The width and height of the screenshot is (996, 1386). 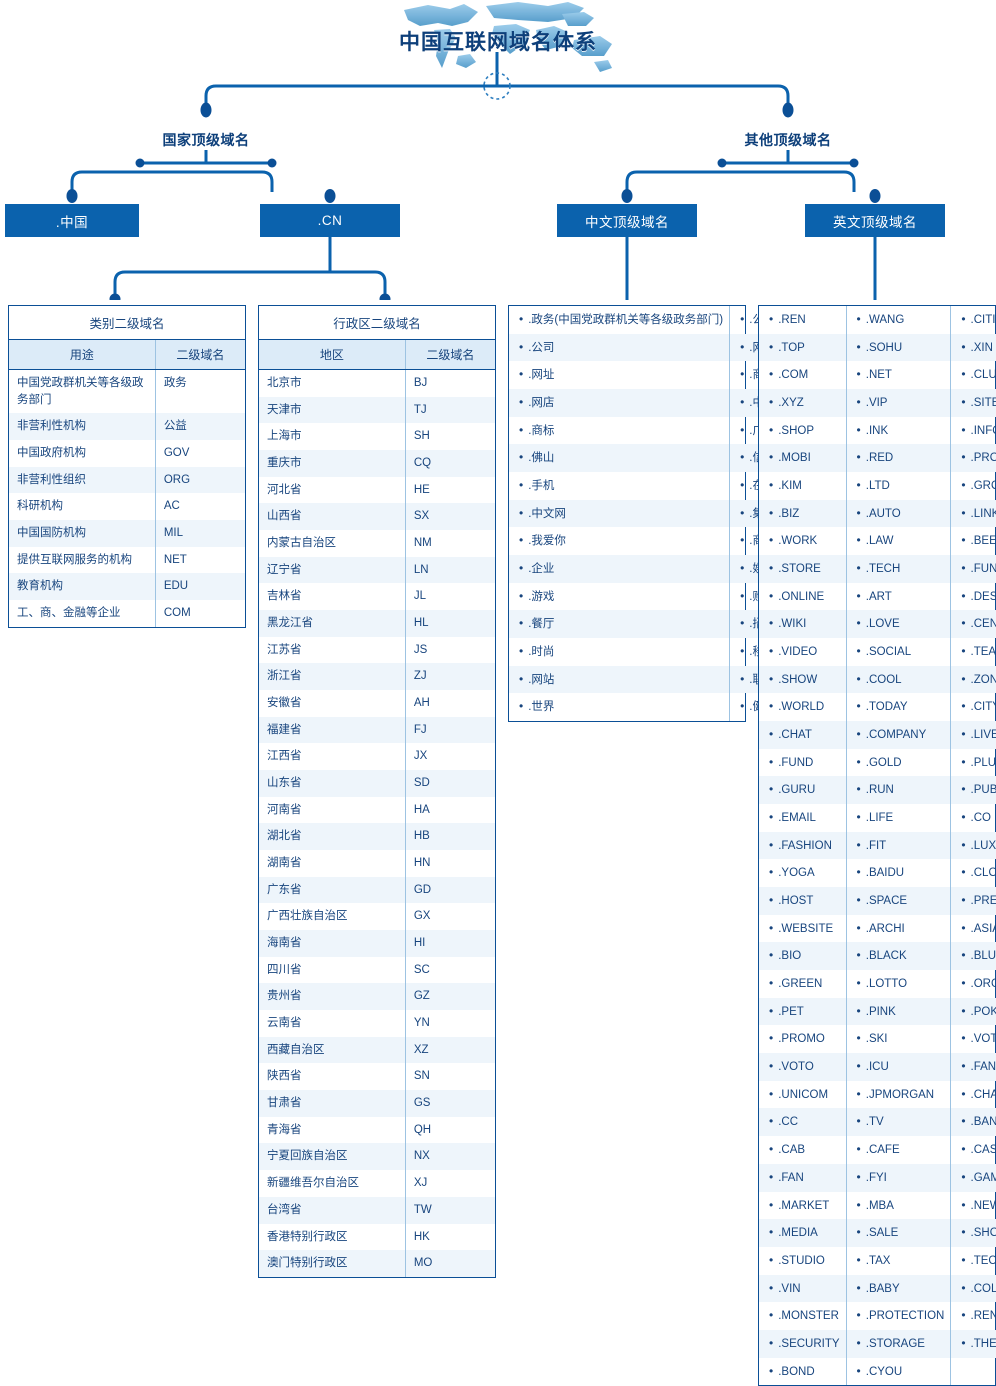 What do you see at coordinates (127, 323) in the screenshot?
I see `category-table-caption: 类别二级域名` at bounding box center [127, 323].